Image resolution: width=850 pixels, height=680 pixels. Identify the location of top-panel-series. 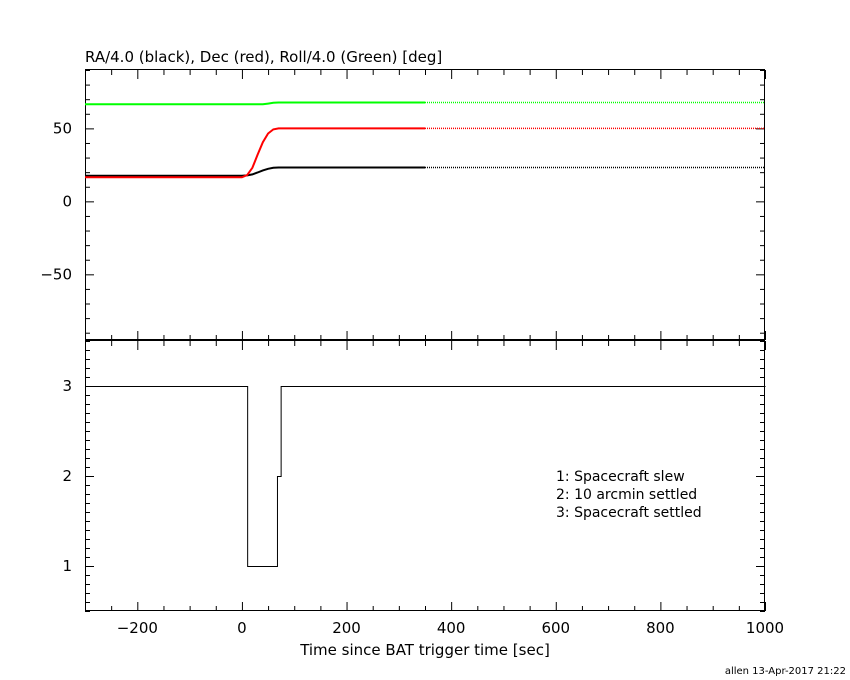
(425, 140).